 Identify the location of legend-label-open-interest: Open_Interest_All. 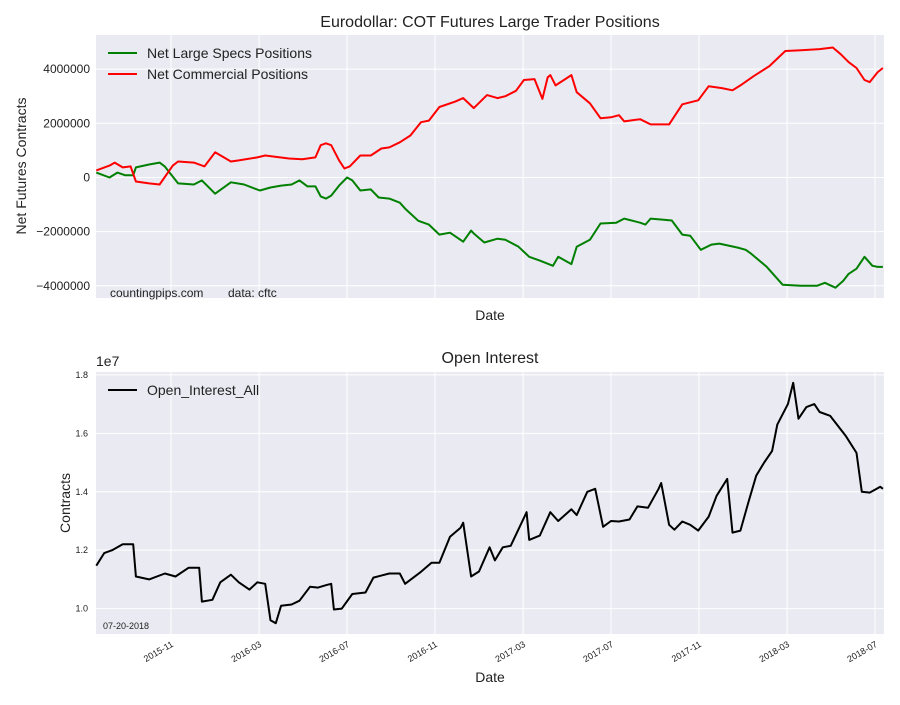
(203, 390).